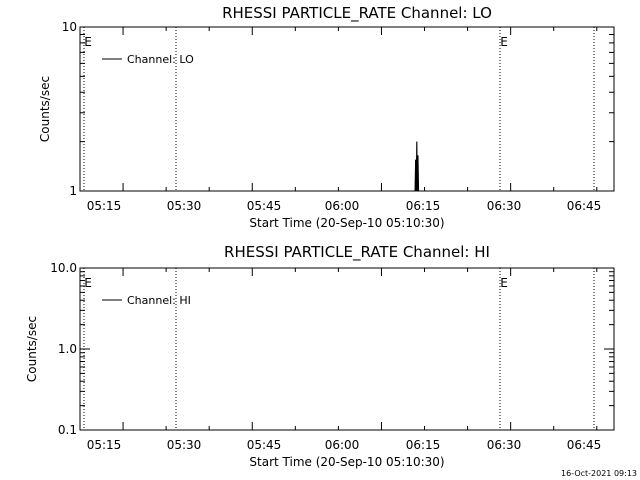  What do you see at coordinates (67, 430) in the screenshot?
I see `y-tick-label: 0.1` at bounding box center [67, 430].